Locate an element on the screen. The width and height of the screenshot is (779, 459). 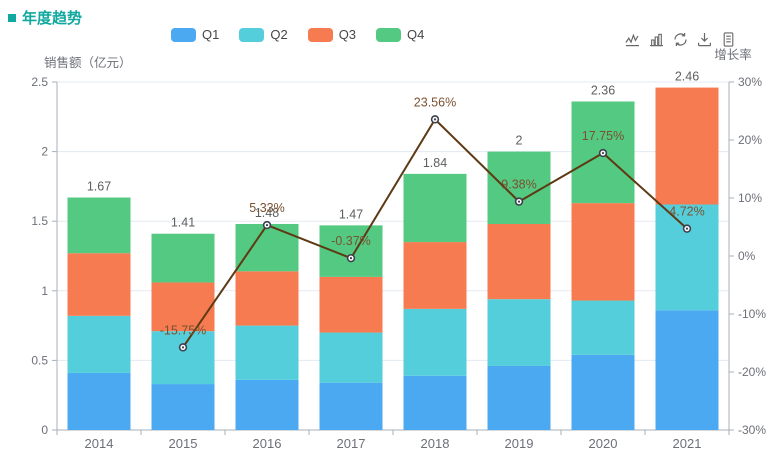
bar-segment-2014-q4 is located at coordinates (99, 225).